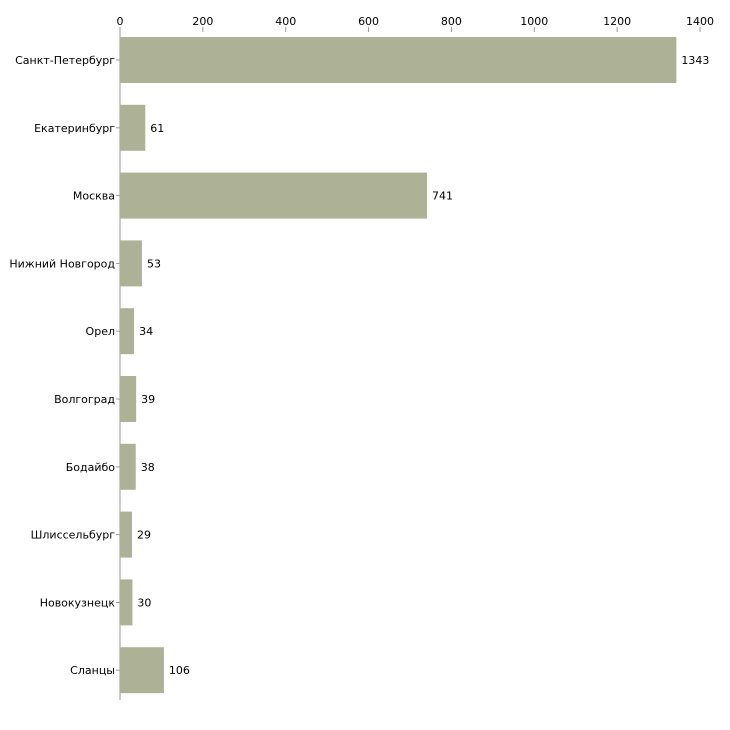 This screenshot has width=730, height=730. What do you see at coordinates (415, 23) in the screenshot?
I see `x-axis: 0 200 400 600 800 1000 1200 1400` at bounding box center [415, 23].